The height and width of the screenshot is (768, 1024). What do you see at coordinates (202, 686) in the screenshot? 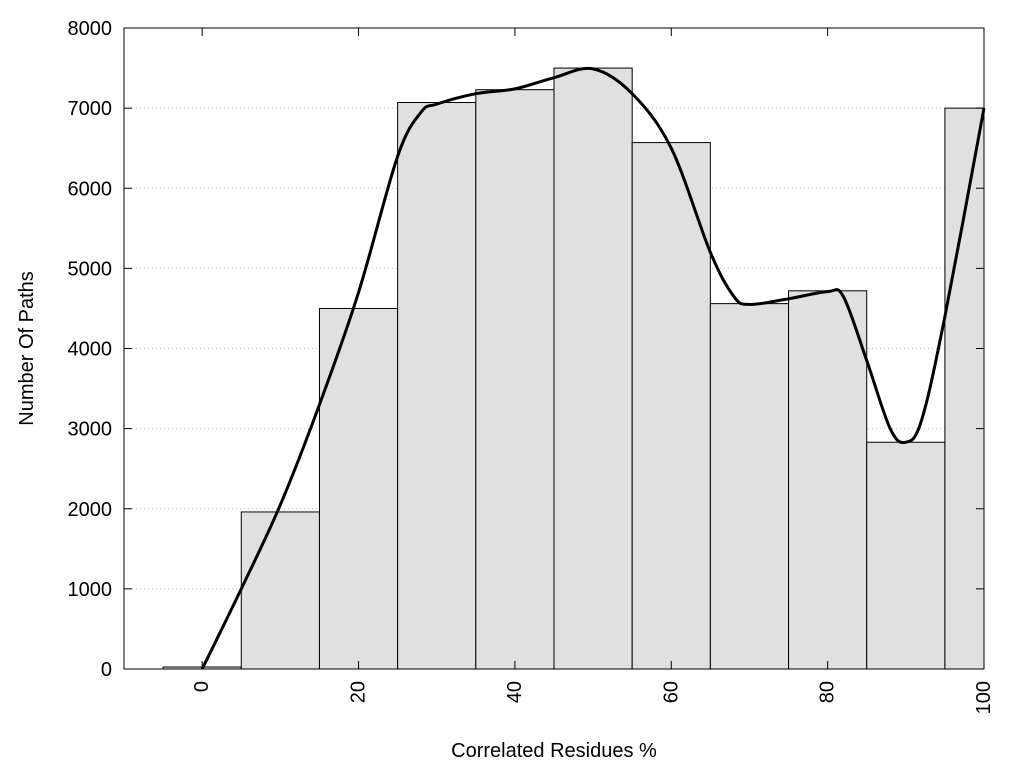
I see `x-tick-label: 0` at bounding box center [202, 686].